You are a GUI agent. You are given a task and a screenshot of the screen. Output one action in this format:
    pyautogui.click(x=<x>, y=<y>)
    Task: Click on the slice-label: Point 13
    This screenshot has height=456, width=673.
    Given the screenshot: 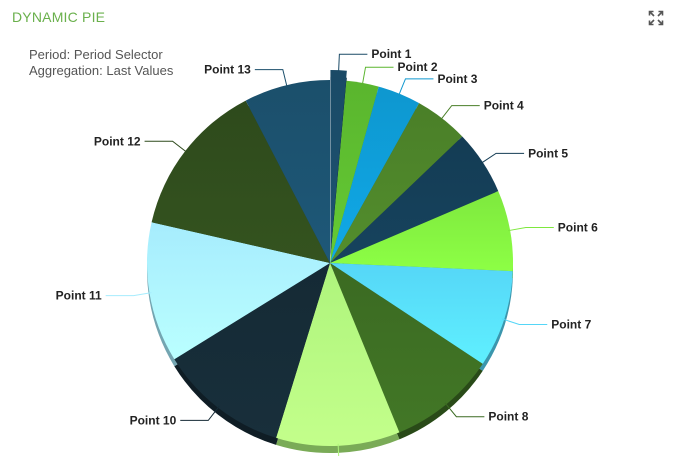 What is the action you would take?
    pyautogui.click(x=227, y=70)
    